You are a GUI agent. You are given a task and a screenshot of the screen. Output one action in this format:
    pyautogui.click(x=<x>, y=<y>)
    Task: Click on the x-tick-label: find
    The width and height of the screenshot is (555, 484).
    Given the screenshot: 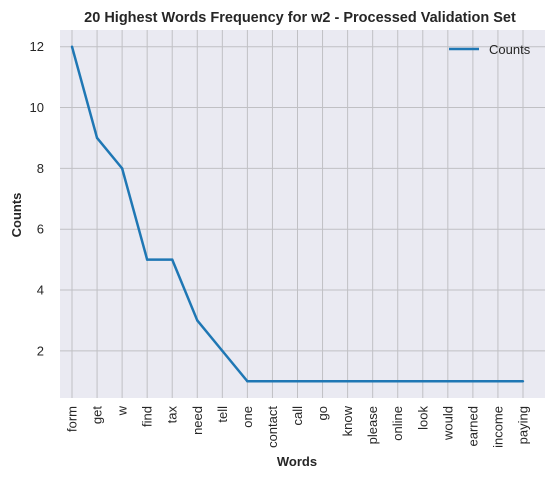 What is the action you would take?
    pyautogui.click(x=147, y=416)
    